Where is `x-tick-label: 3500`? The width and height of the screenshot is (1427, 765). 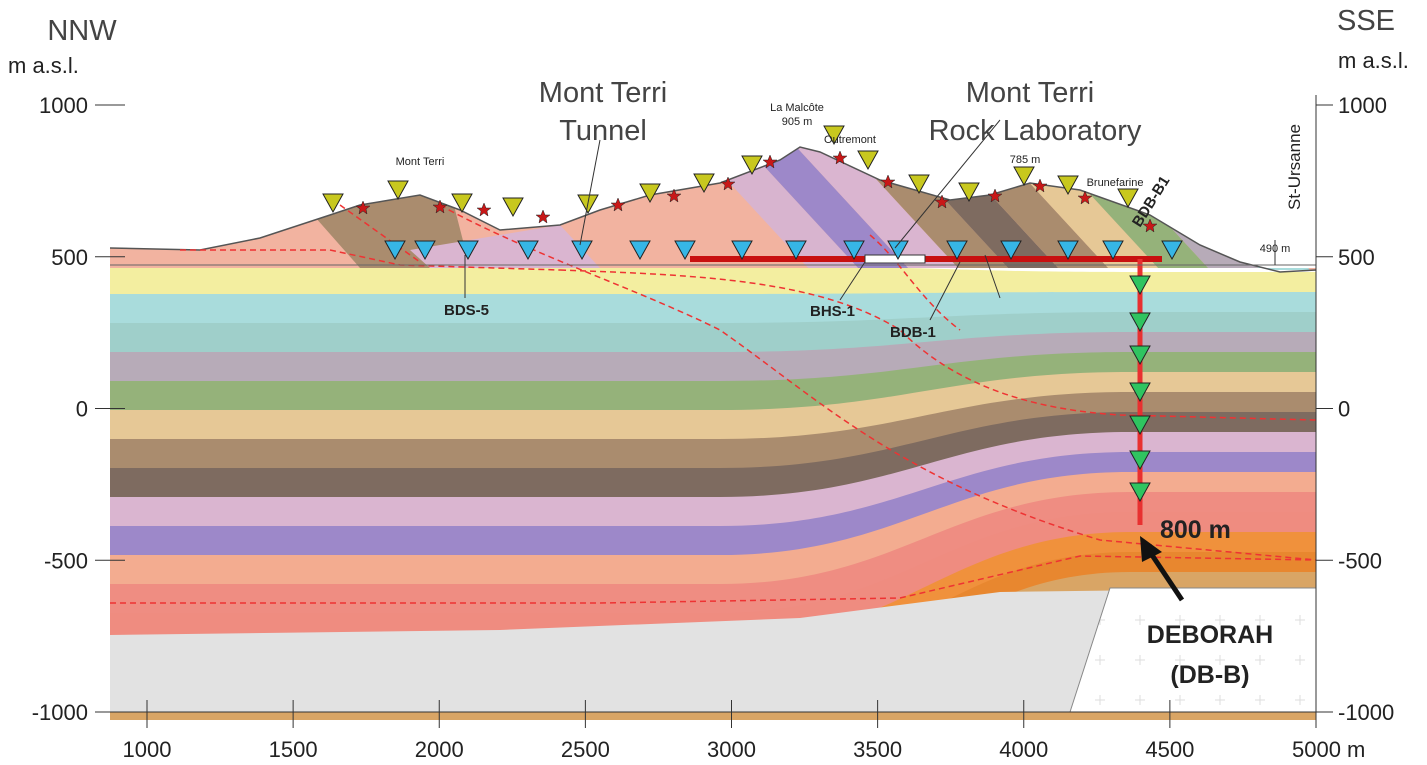 x-tick-label: 3500 is located at coordinates (877, 749).